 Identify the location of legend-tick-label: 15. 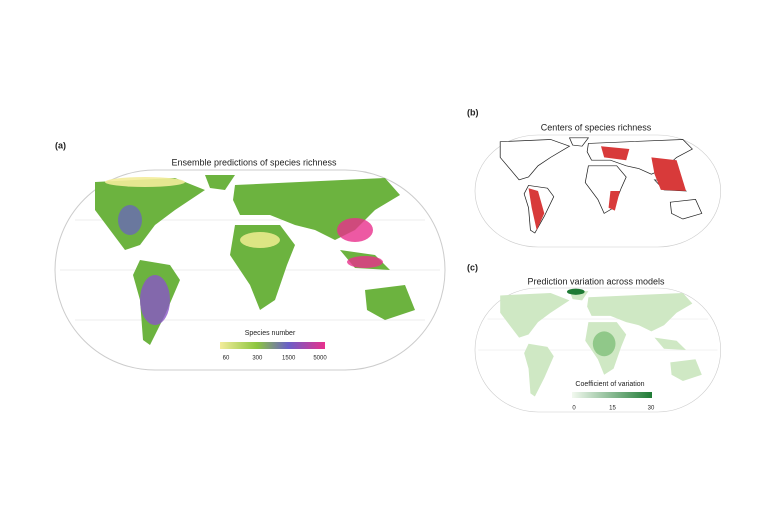
(612, 409).